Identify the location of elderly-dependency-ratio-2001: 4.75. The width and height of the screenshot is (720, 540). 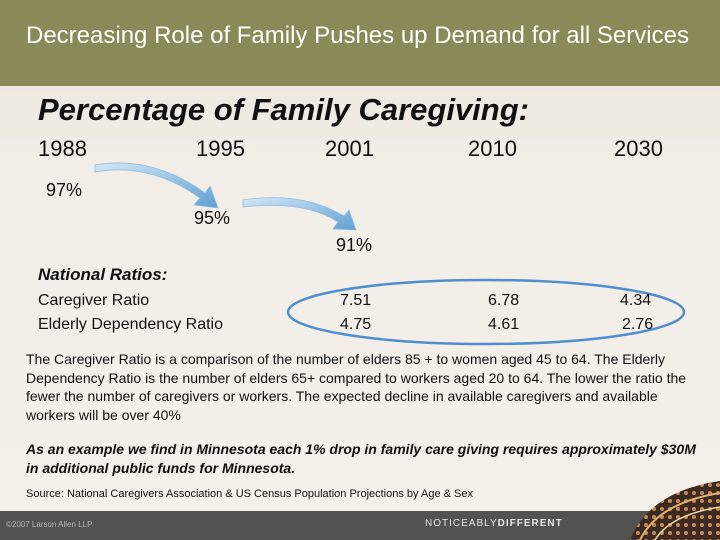
(356, 324).